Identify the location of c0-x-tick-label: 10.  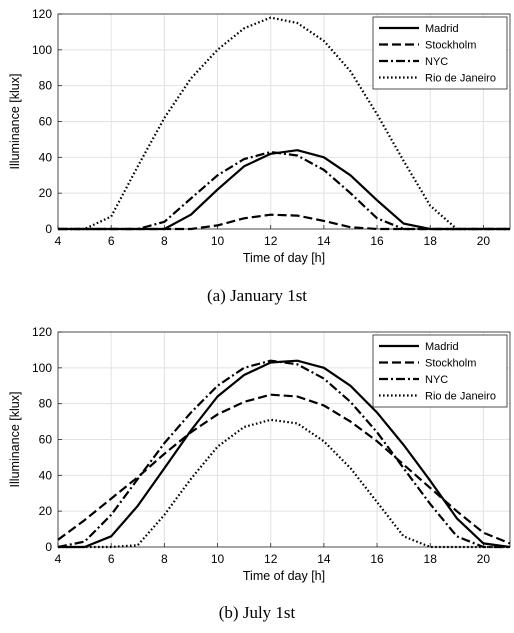
(218, 241).